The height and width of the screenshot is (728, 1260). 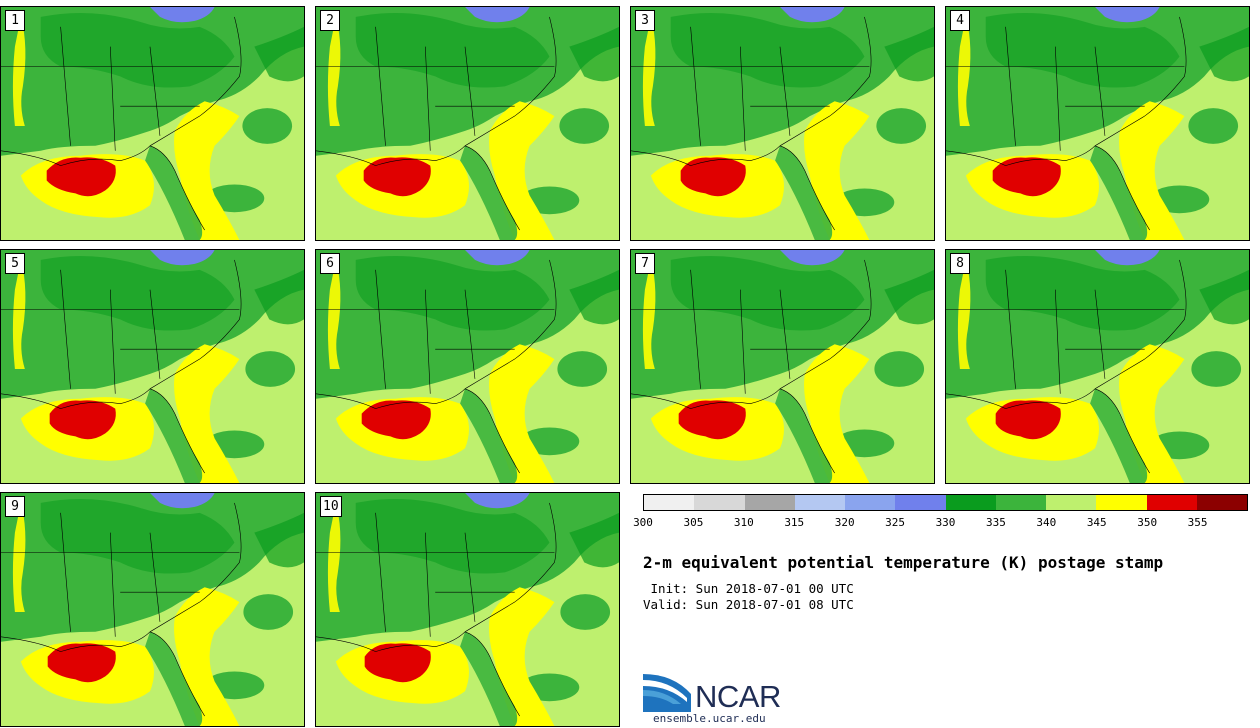 I want to click on colorbar-tick-label: 305, so click(x=693, y=522).